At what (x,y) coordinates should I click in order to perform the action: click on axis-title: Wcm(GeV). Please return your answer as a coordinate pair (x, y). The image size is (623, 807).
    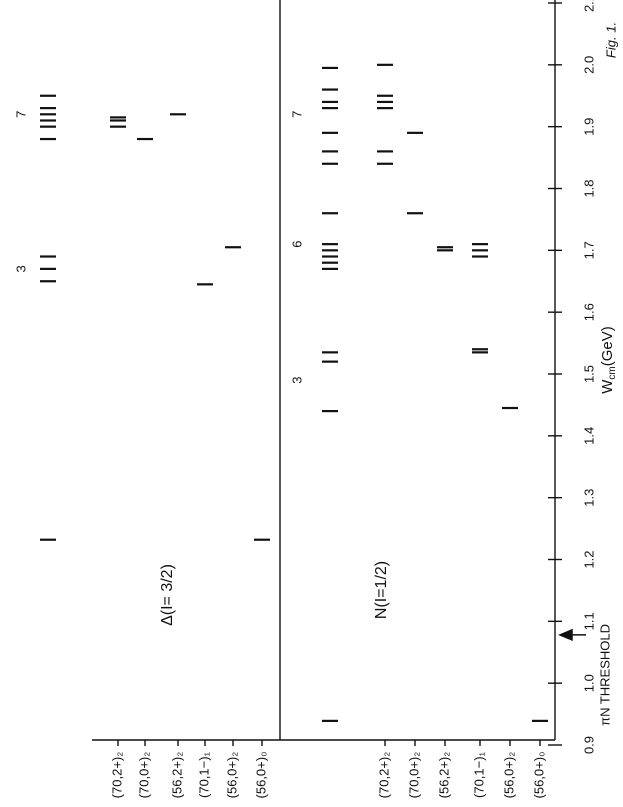
    Looking at the image, I should click on (608, 360).